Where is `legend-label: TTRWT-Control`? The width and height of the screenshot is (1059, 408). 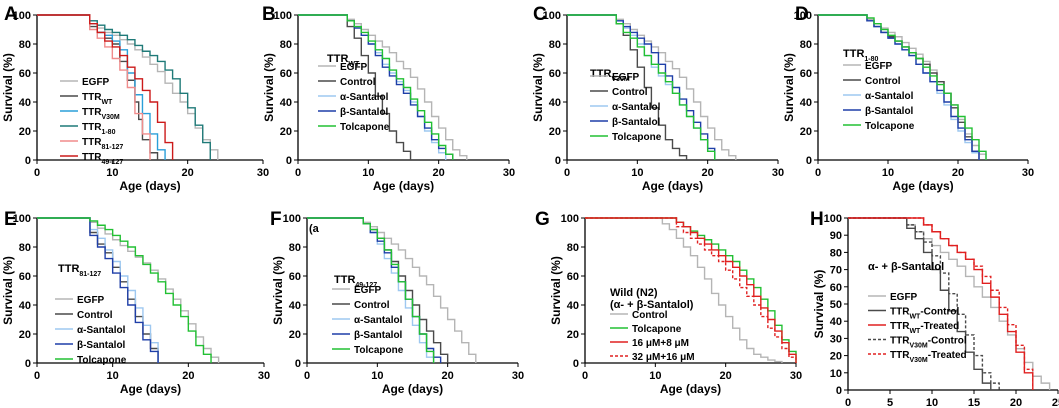 legend-label: TTRWT-Control is located at coordinates (924, 314).